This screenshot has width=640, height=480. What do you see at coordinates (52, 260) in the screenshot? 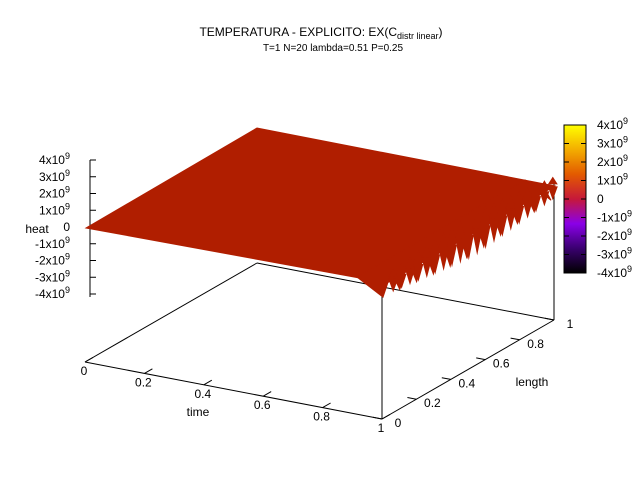
I see `z-tick-label: -2x10⁹` at bounding box center [52, 260].